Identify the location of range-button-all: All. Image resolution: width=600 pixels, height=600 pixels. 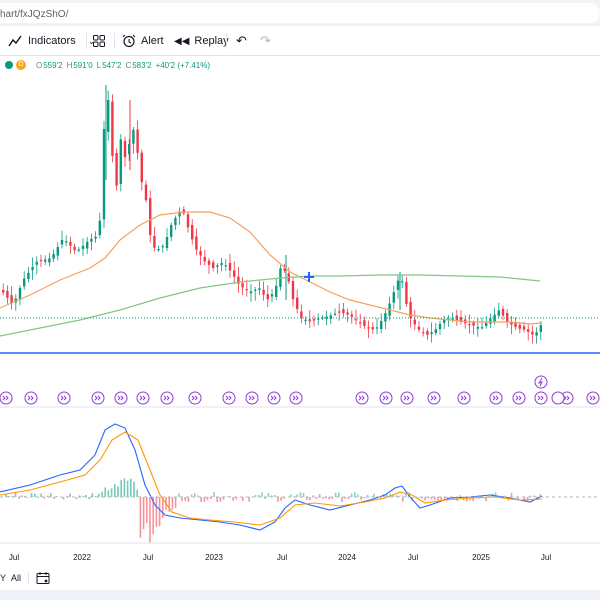
(16, 578).